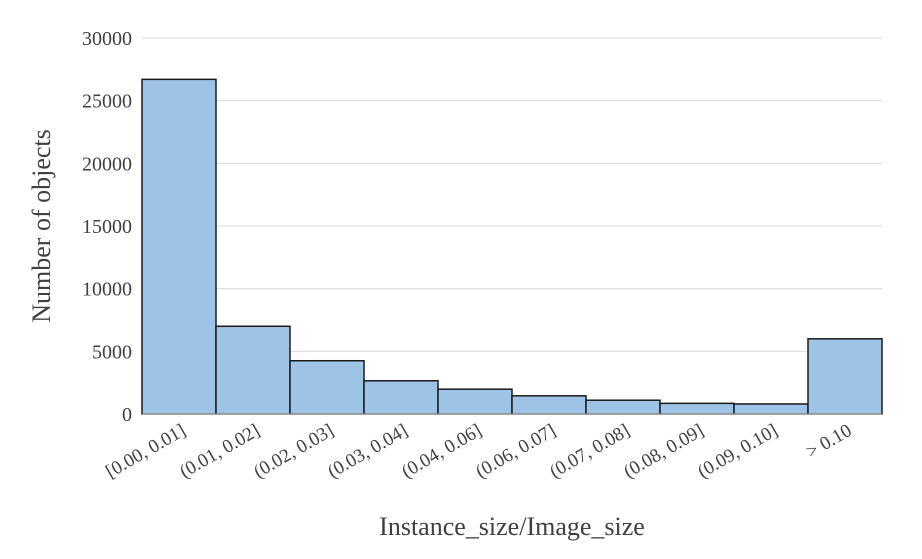  Describe the element at coordinates (107, 164) in the screenshot. I see `y-tick-label: 20000` at that location.